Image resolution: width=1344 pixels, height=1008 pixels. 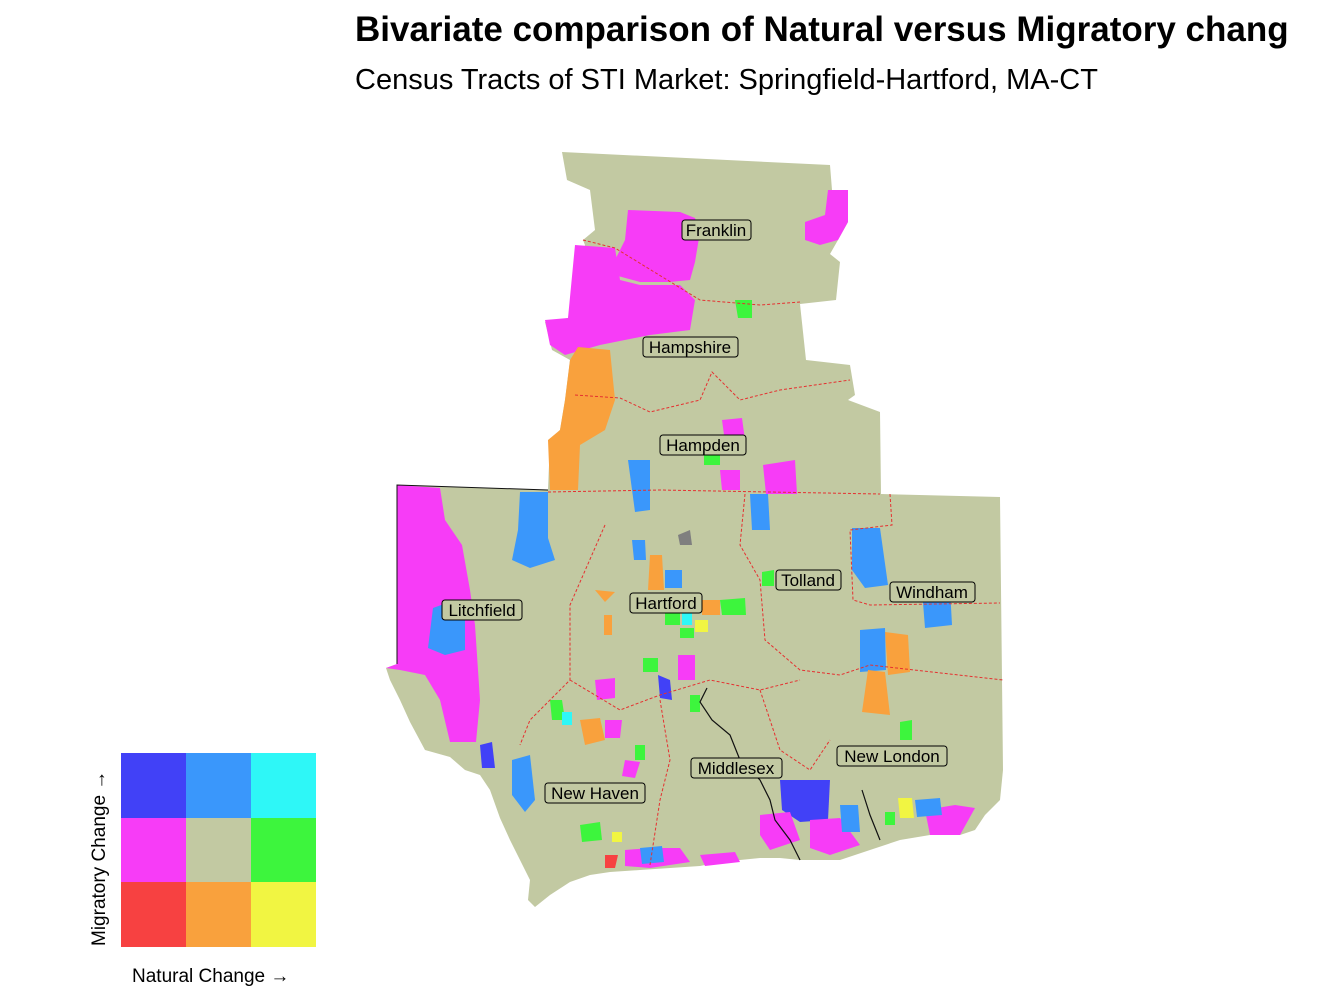 I want to click on tract-hartford-orange, so click(x=656, y=572).